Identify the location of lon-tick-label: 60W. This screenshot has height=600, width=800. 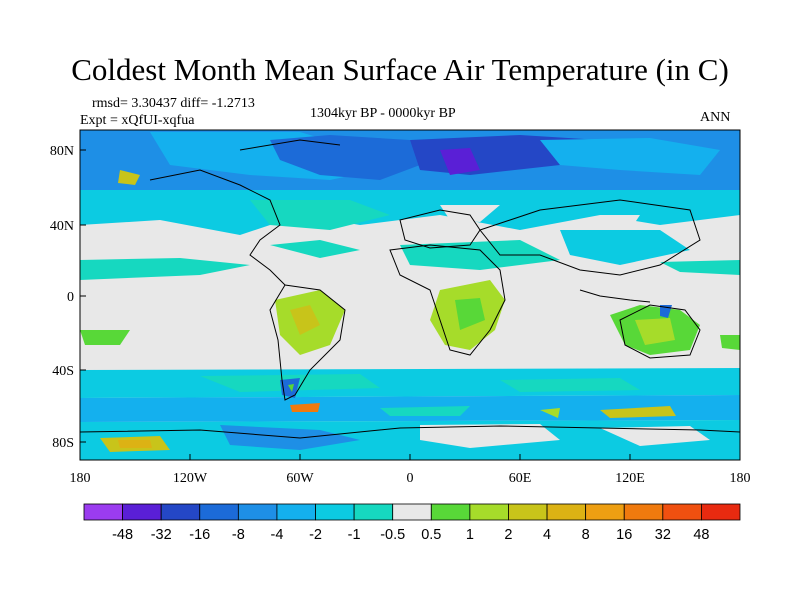
(300, 478).